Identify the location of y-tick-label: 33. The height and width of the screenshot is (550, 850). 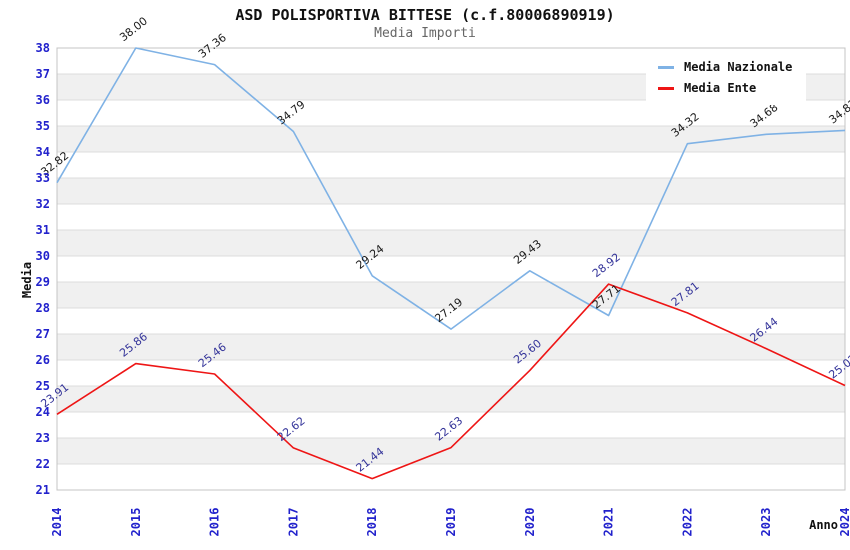
(43, 178).